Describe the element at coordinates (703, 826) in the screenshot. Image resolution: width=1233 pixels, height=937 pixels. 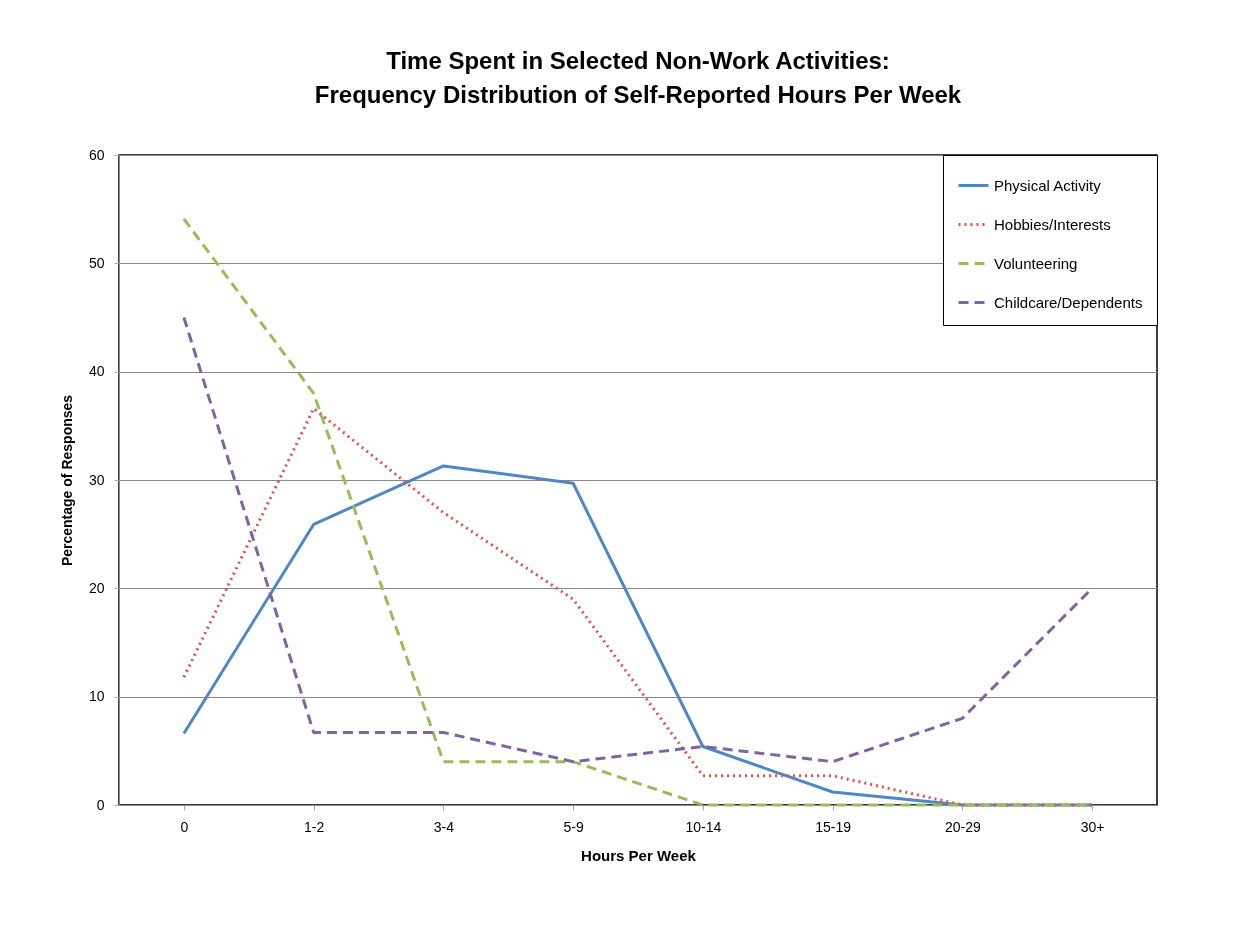
I see `x-tick-label: 10-14` at that location.